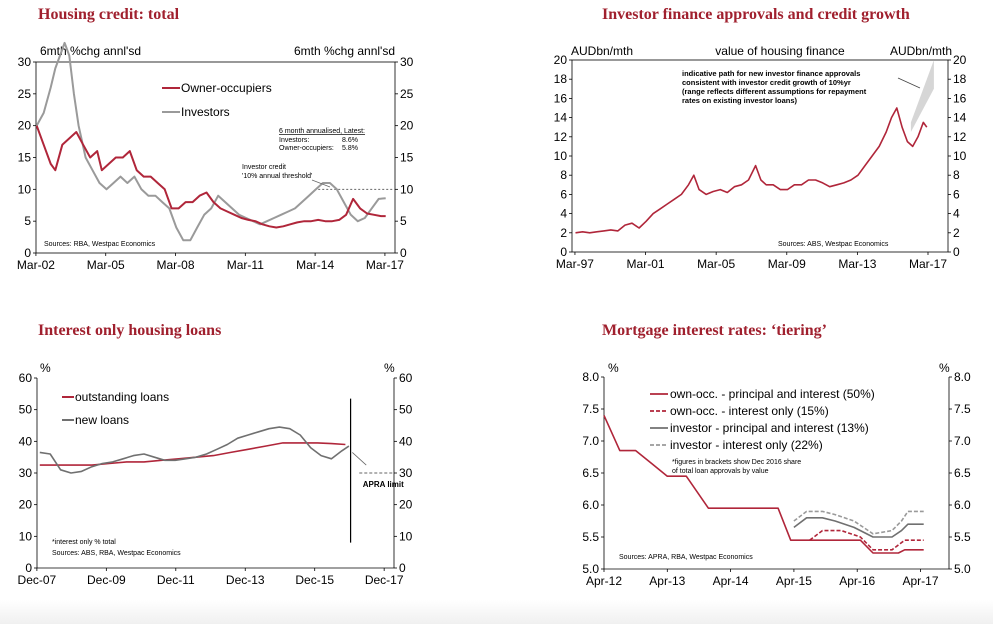 The image size is (993, 624). Describe the element at coordinates (720, 471) in the screenshot. I see `chart-footnote: of total loan approvals by value` at that location.